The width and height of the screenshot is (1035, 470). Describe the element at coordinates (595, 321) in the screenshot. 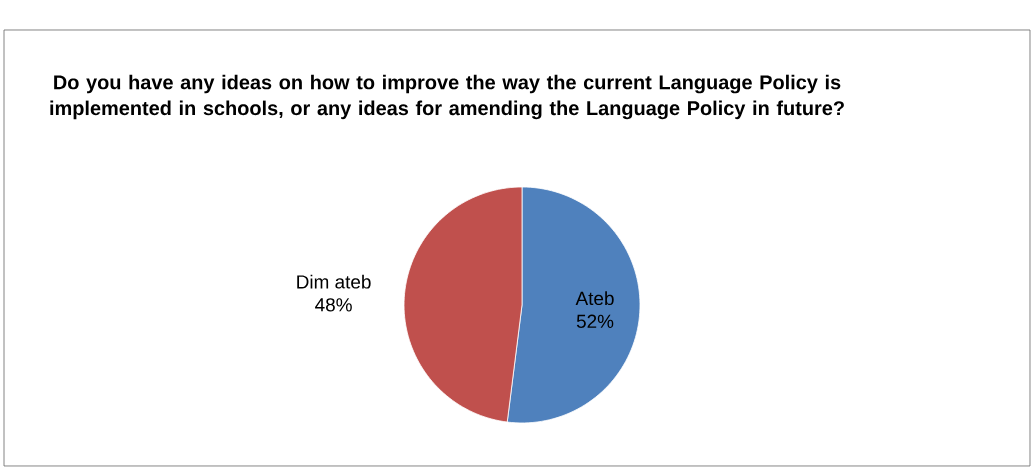

I see `data-label: 52%` at that location.